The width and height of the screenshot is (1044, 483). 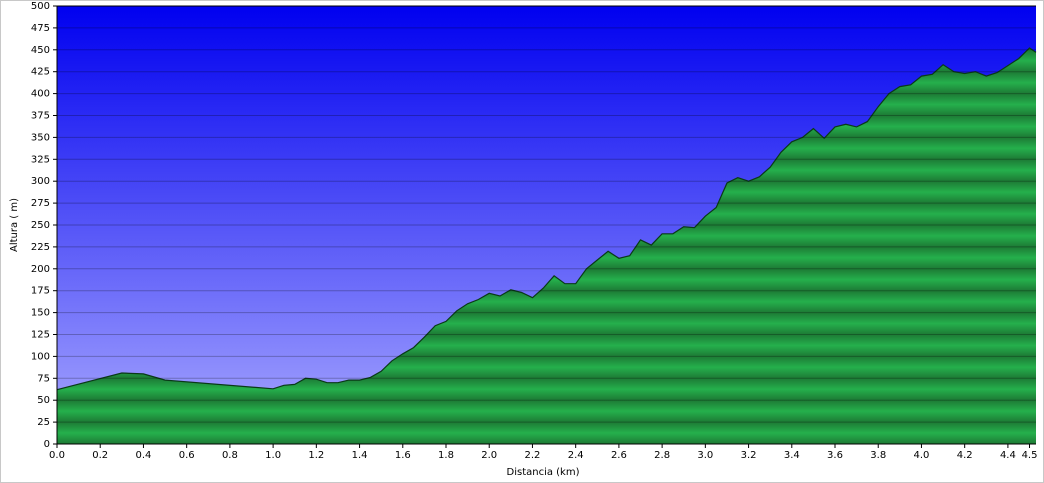 What do you see at coordinates (143, 455) in the screenshot?
I see `x-tick-label: 0.4` at bounding box center [143, 455].